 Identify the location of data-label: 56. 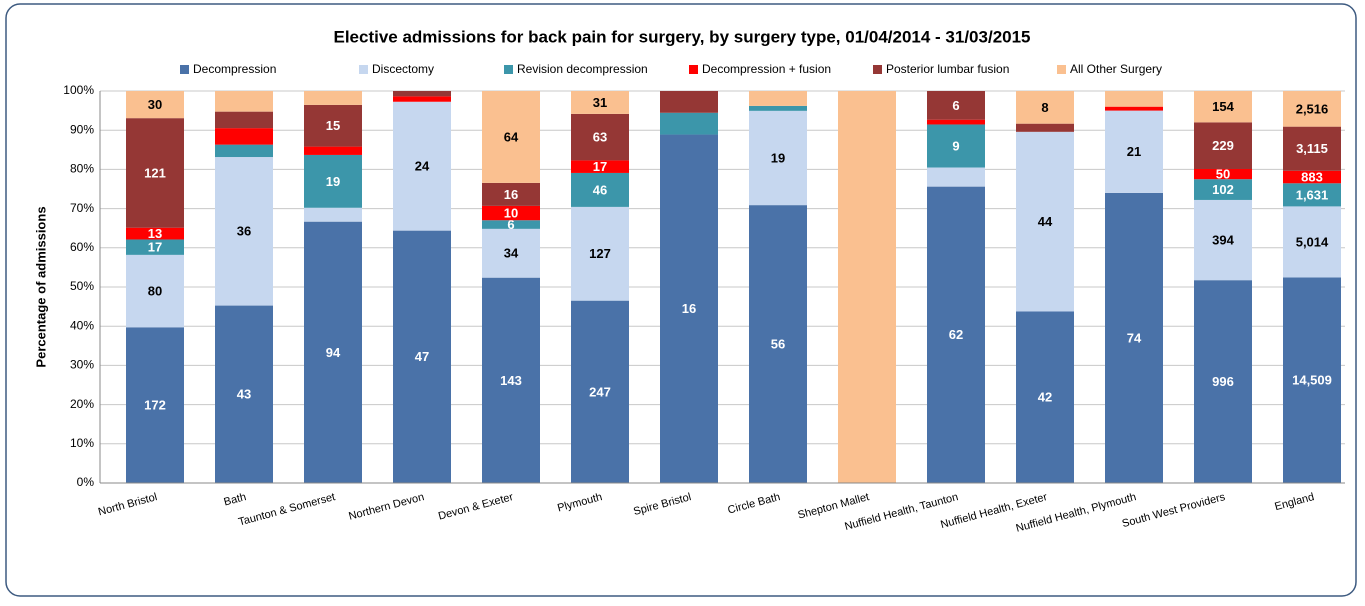
(778, 344).